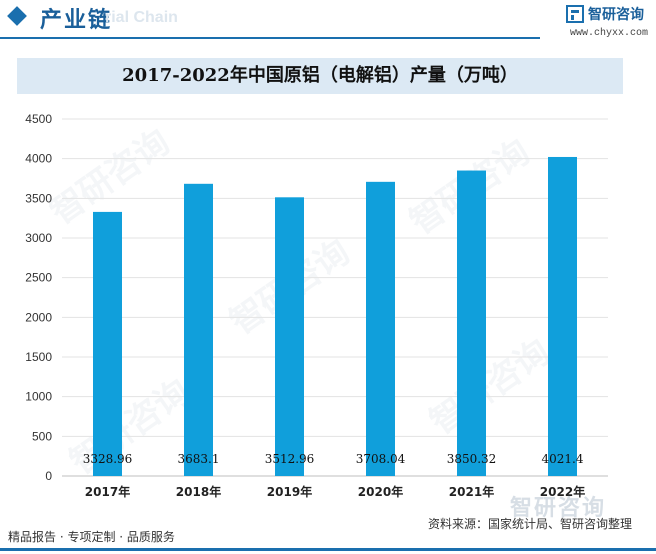  I want to click on chart-title-box: 2017-2022年中国原铝（电解铝）产量（万吨）, so click(320, 76).